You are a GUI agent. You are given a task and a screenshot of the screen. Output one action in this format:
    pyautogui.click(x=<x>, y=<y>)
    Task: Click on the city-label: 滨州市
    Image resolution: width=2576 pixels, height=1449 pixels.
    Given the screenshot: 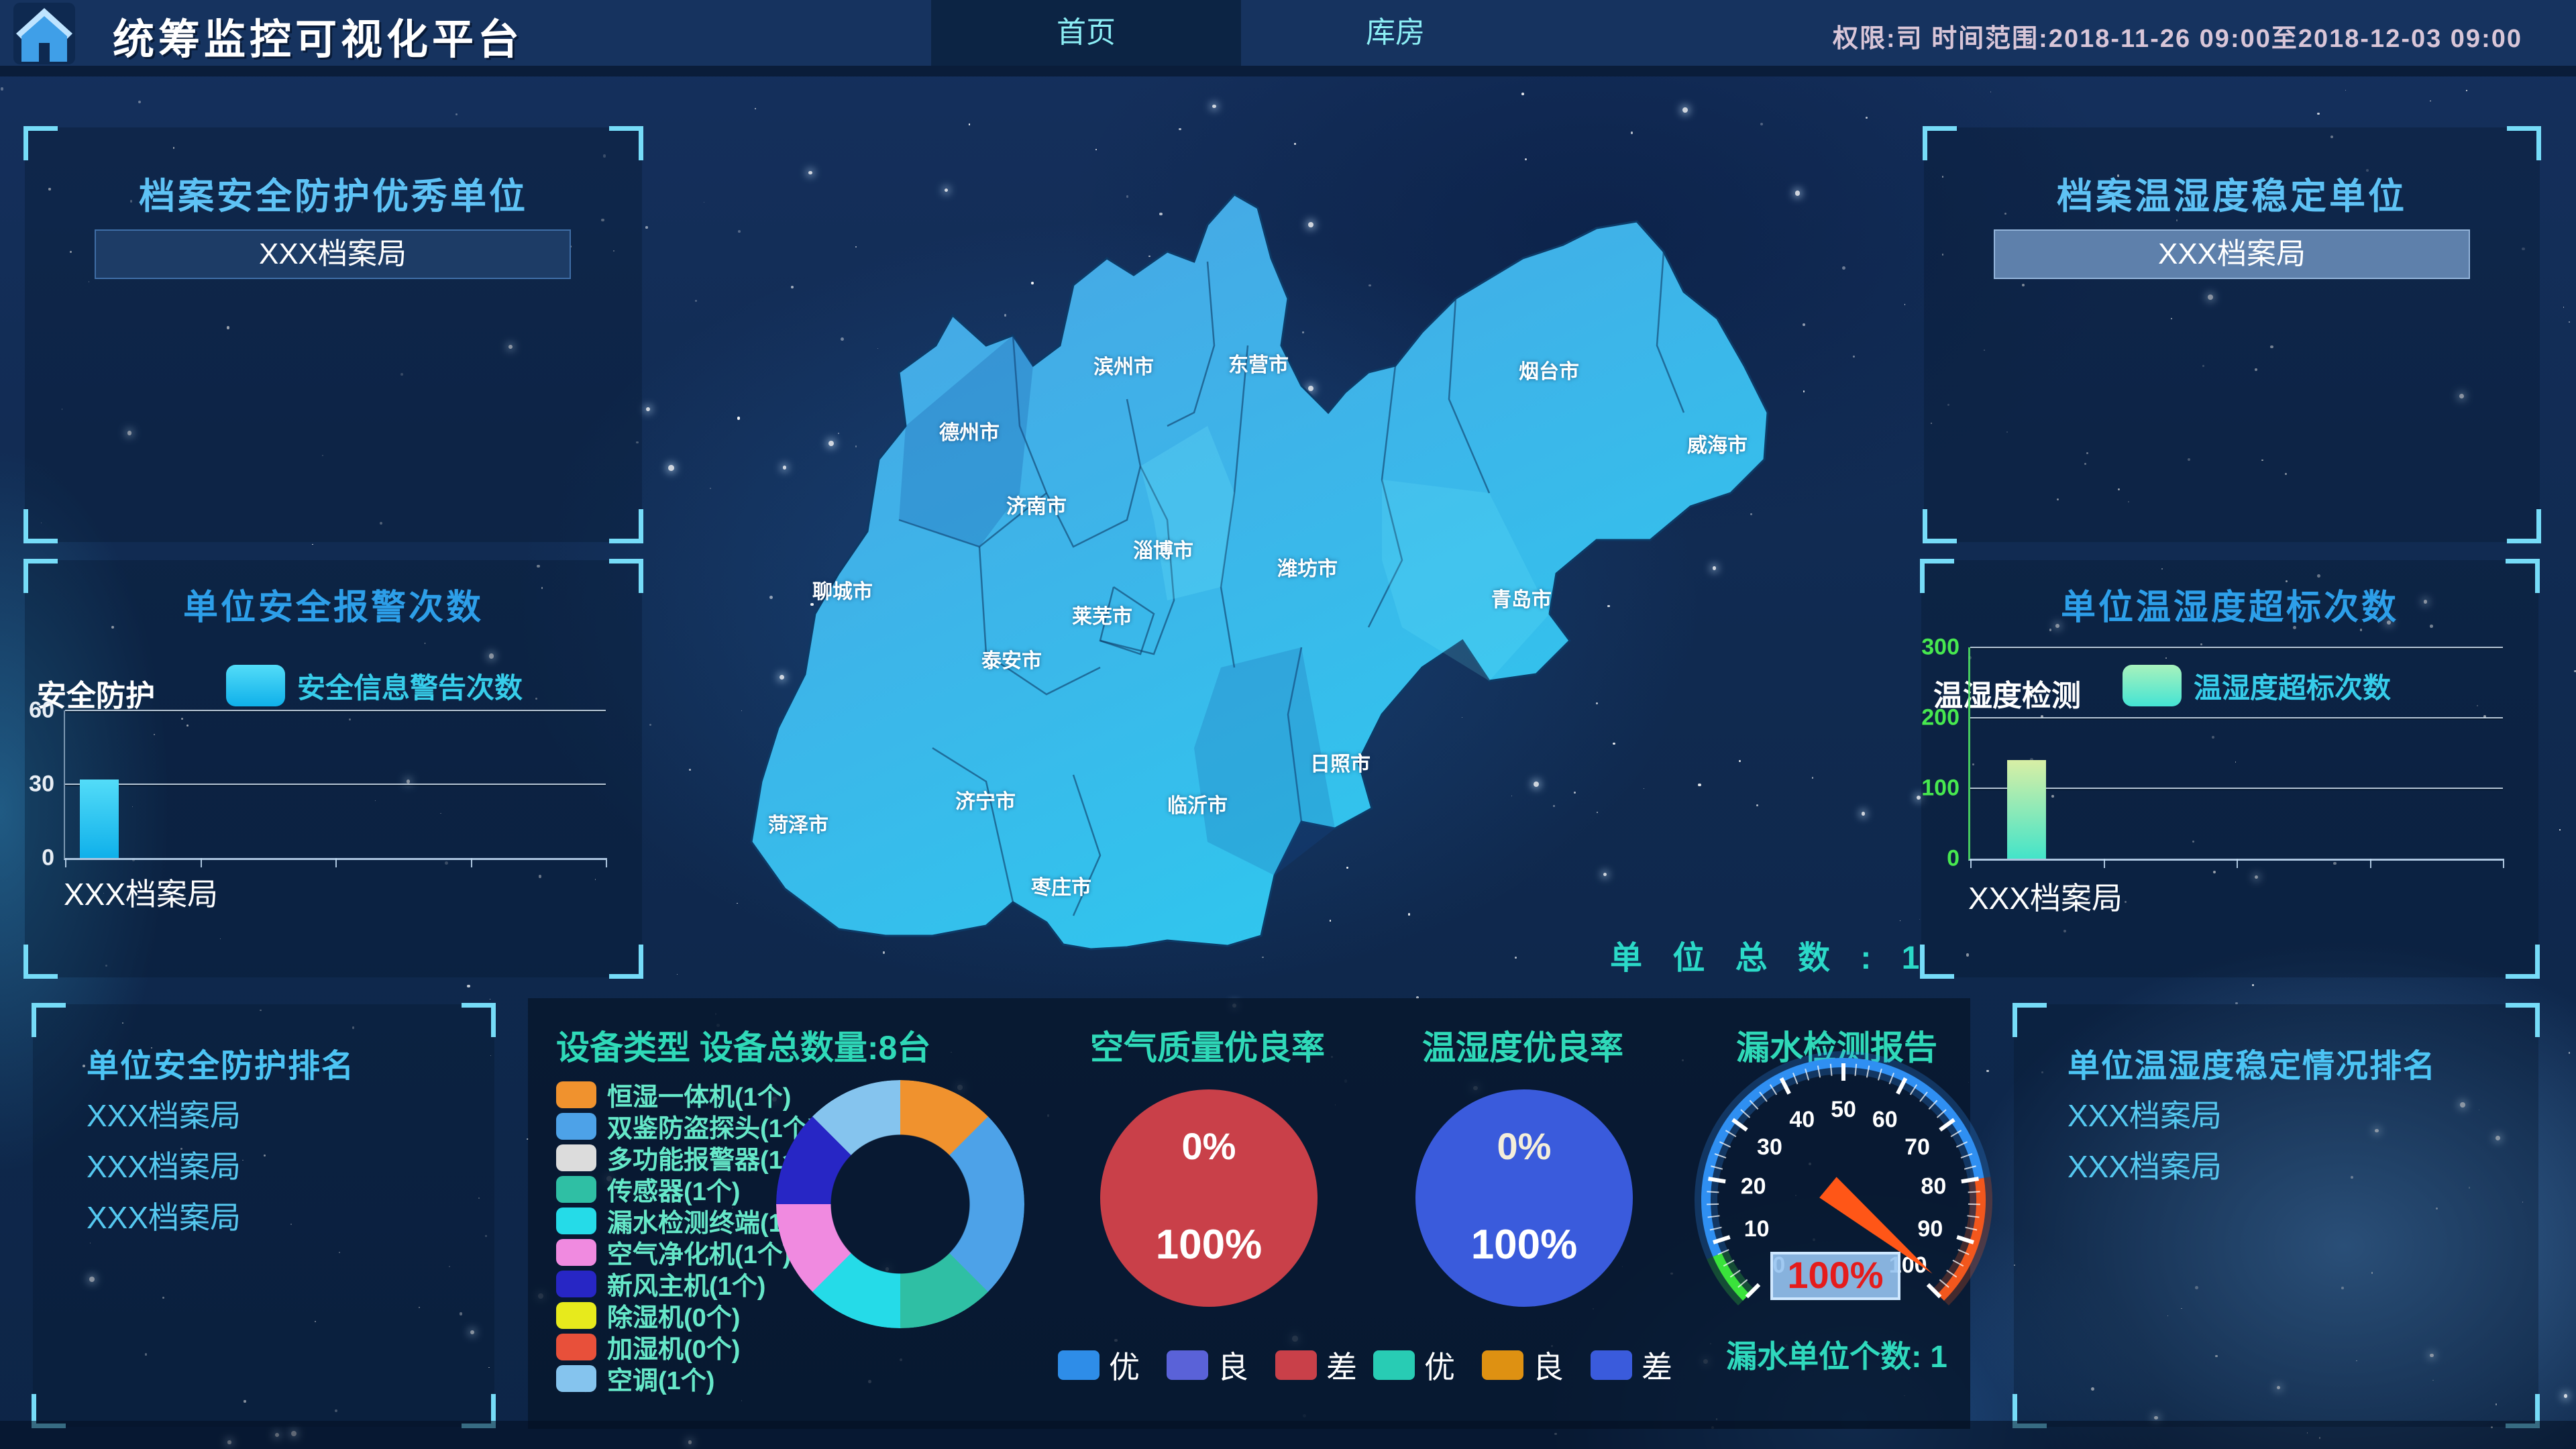 What is the action you would take?
    pyautogui.click(x=1123, y=367)
    